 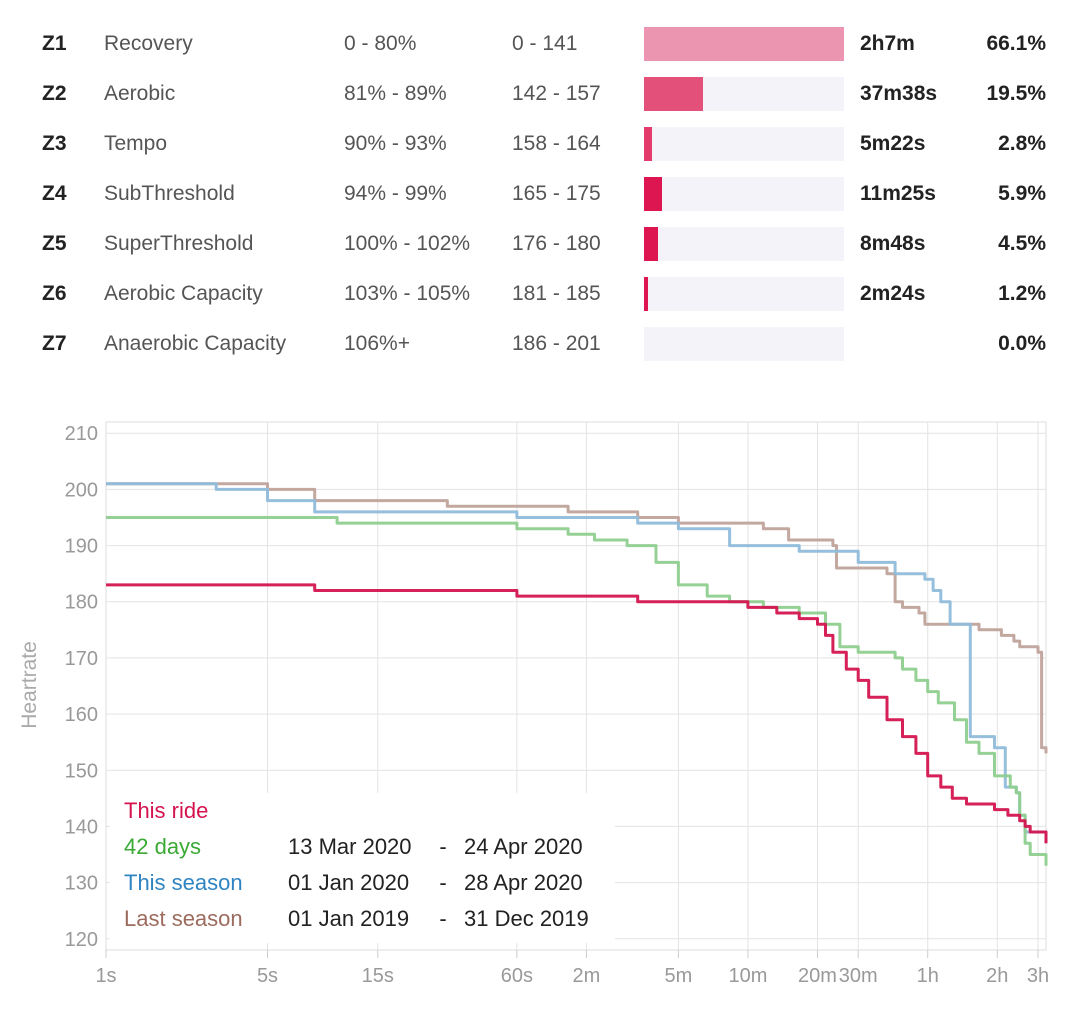 What do you see at coordinates (893, 143) in the screenshot?
I see `zone-time: 5m22s` at bounding box center [893, 143].